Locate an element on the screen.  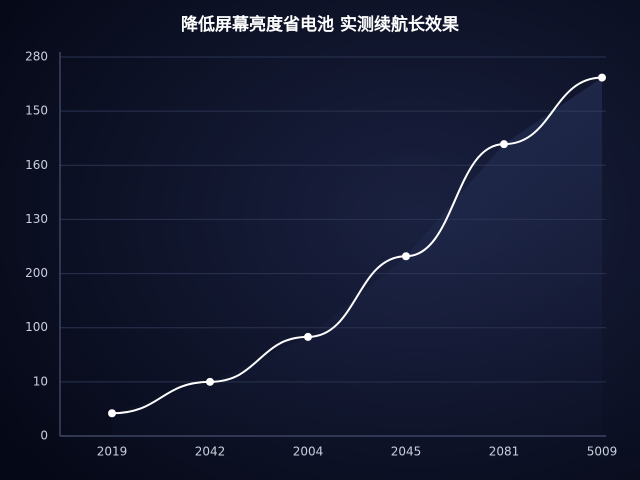
y-tick-label: 130 is located at coordinates (36, 219).